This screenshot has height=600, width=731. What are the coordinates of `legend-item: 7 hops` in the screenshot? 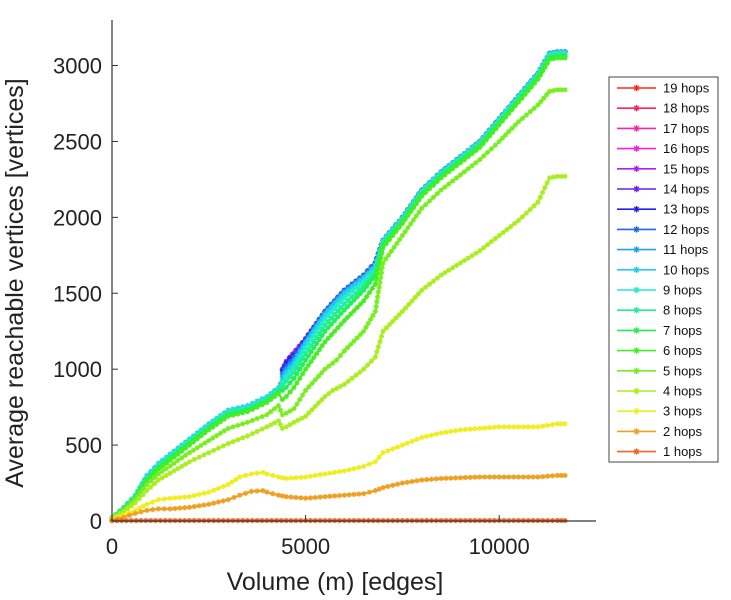 It's located at (660, 330).